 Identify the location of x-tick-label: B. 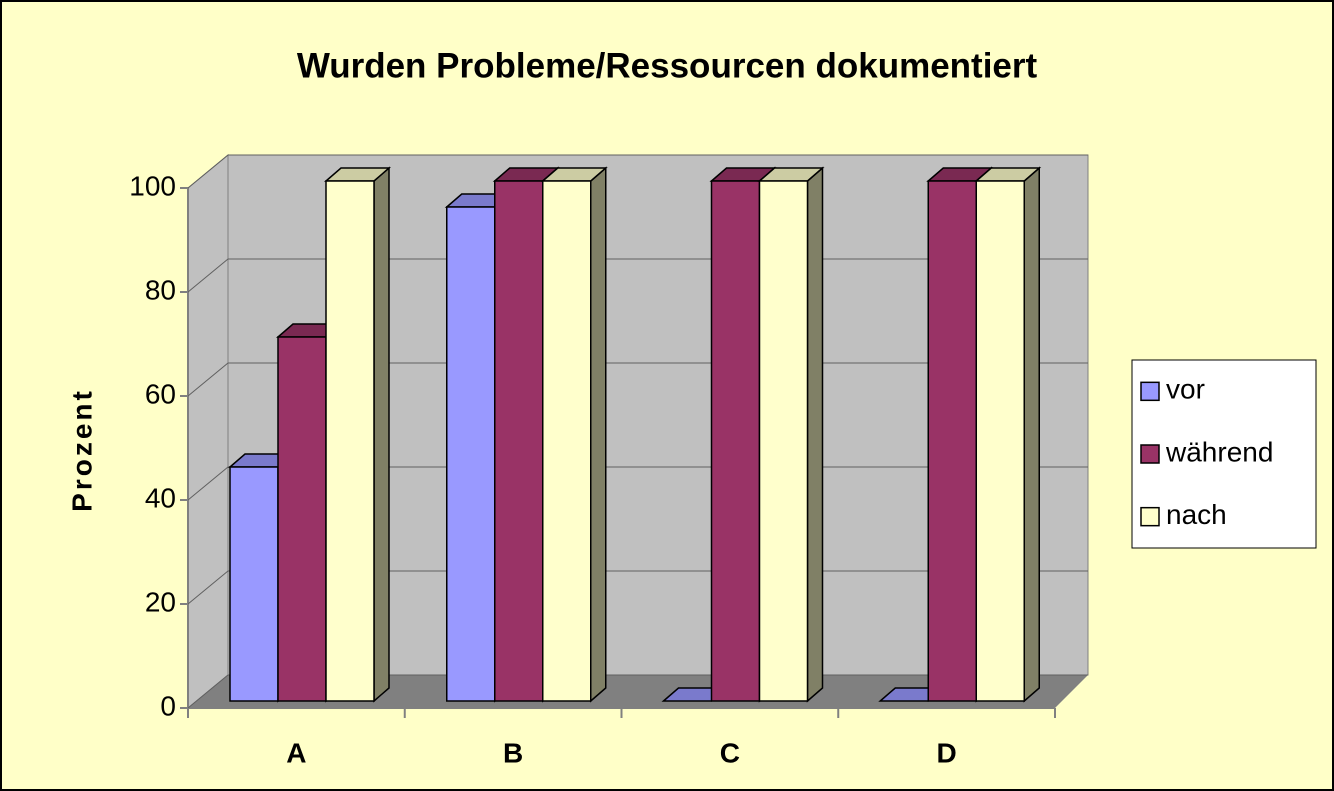
(513, 752).